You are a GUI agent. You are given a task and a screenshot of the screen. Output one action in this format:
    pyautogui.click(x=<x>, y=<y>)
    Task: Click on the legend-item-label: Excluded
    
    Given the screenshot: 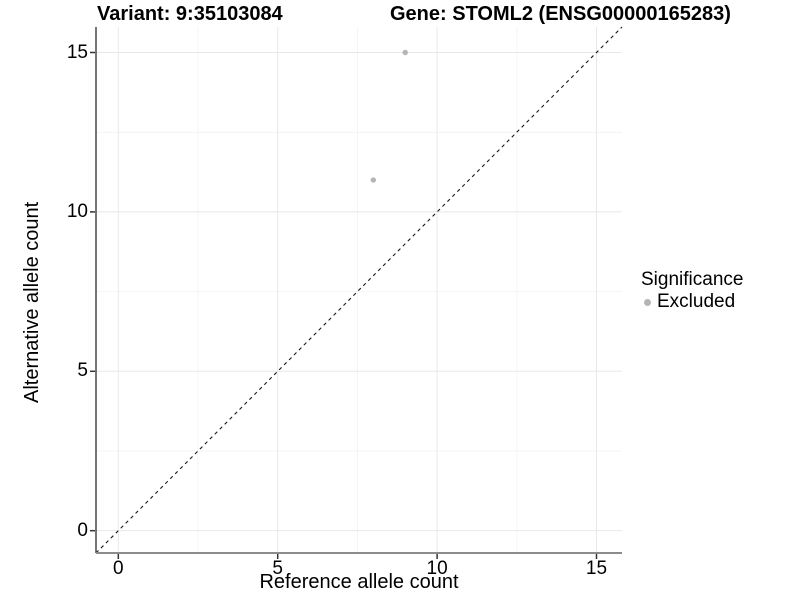 What is the action you would take?
    pyautogui.click(x=696, y=301)
    